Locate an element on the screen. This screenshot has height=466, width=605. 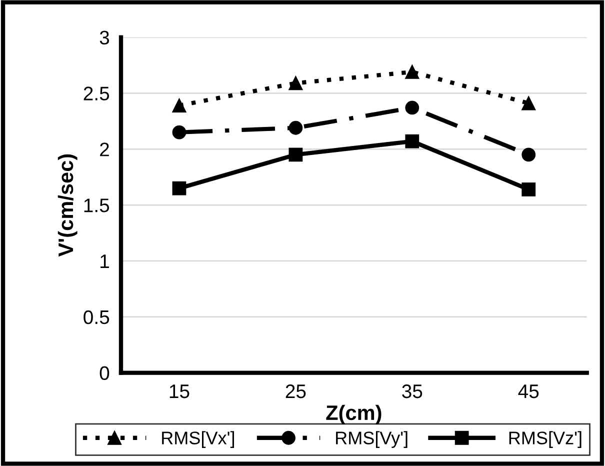
y-tick-label: 1.5 is located at coordinates (97, 205).